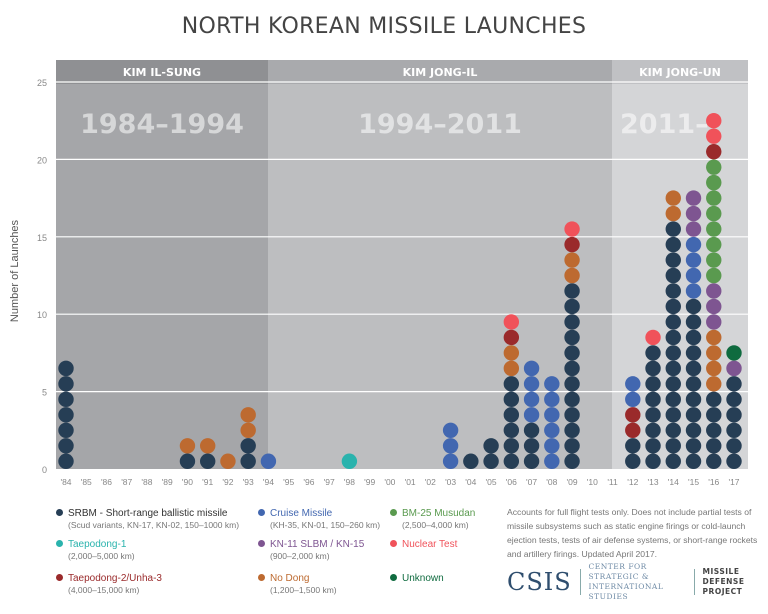 The width and height of the screenshot is (768, 614). What do you see at coordinates (86, 482) in the screenshot?
I see `x-tick-label: '85` at bounding box center [86, 482].